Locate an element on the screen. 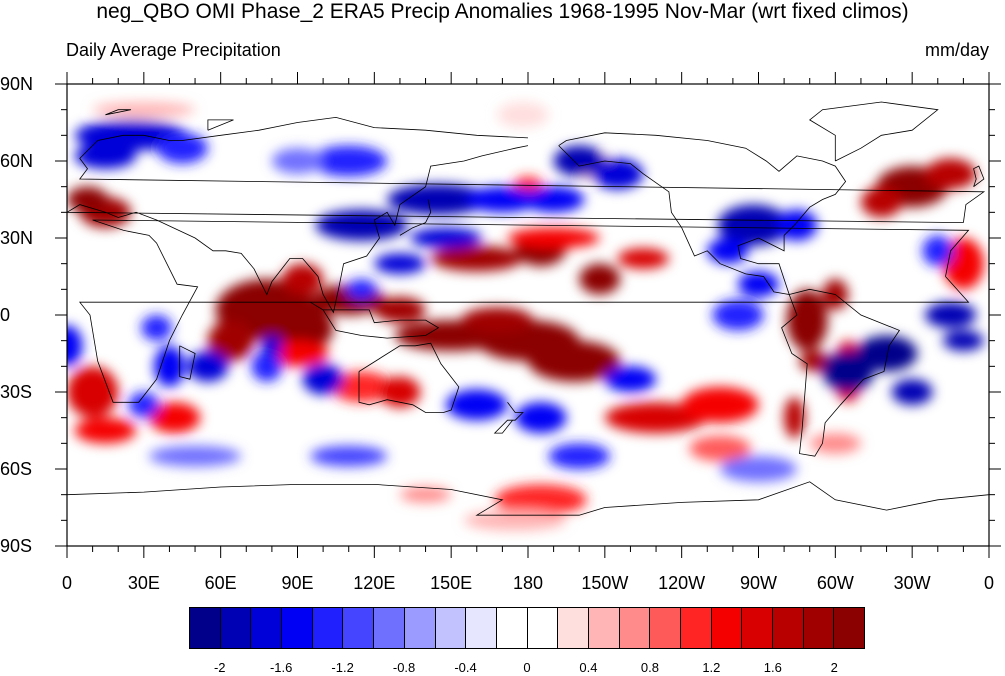  lat-tick-label: 30S is located at coordinates (16, 392).